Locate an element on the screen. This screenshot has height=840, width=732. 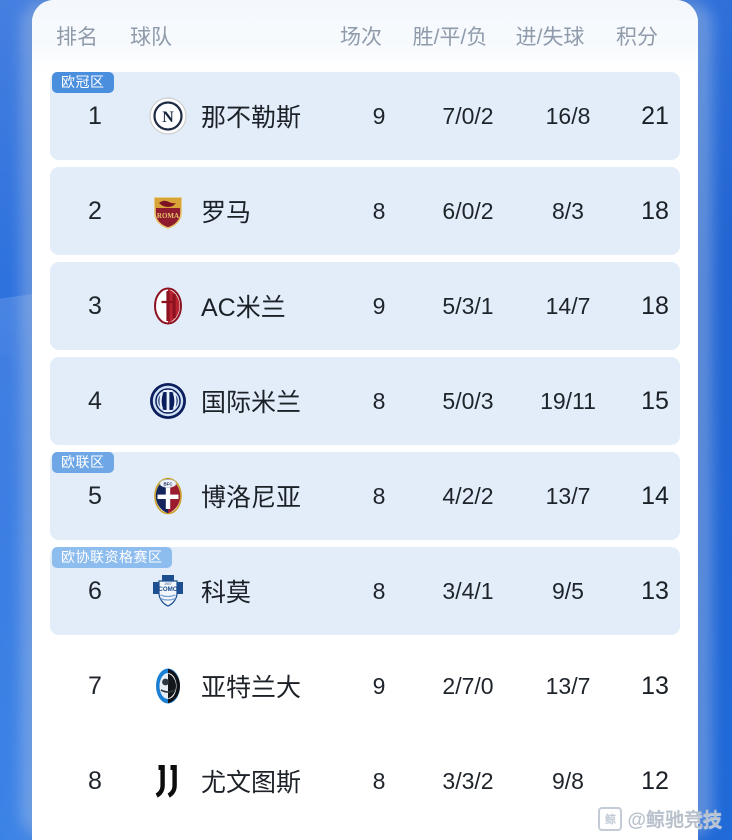
cell-team: ROMA 罗马 is located at coordinates (240, 211).